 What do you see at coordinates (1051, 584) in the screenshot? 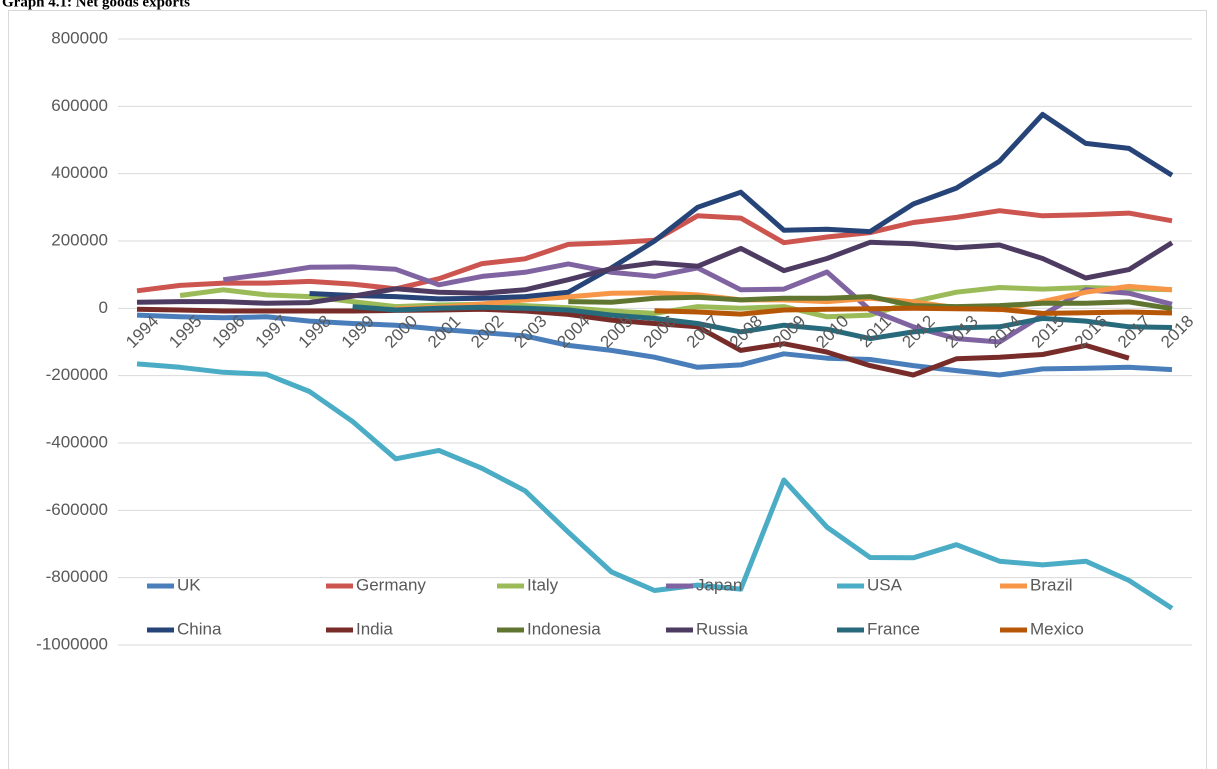
I see `legend-label: Brazil` at bounding box center [1051, 584].